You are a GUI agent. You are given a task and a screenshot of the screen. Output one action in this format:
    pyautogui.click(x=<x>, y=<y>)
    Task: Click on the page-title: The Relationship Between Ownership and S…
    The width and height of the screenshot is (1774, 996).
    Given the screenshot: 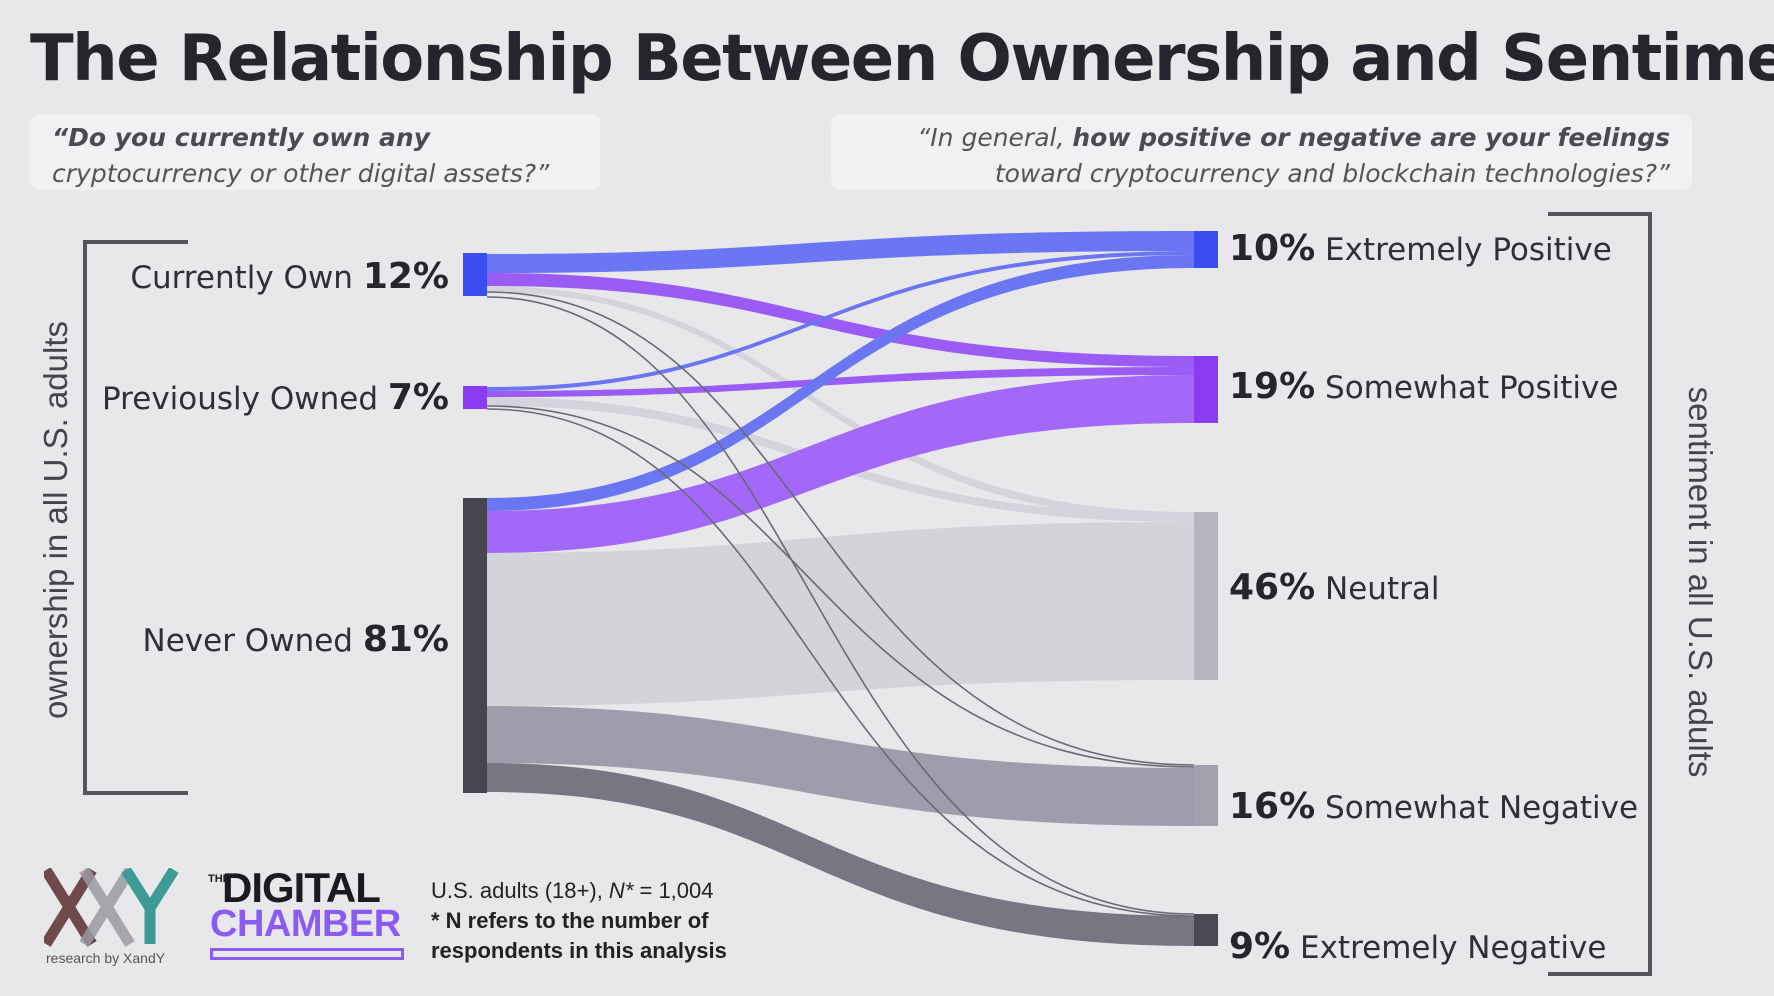 What is the action you would take?
    pyautogui.click(x=902, y=59)
    